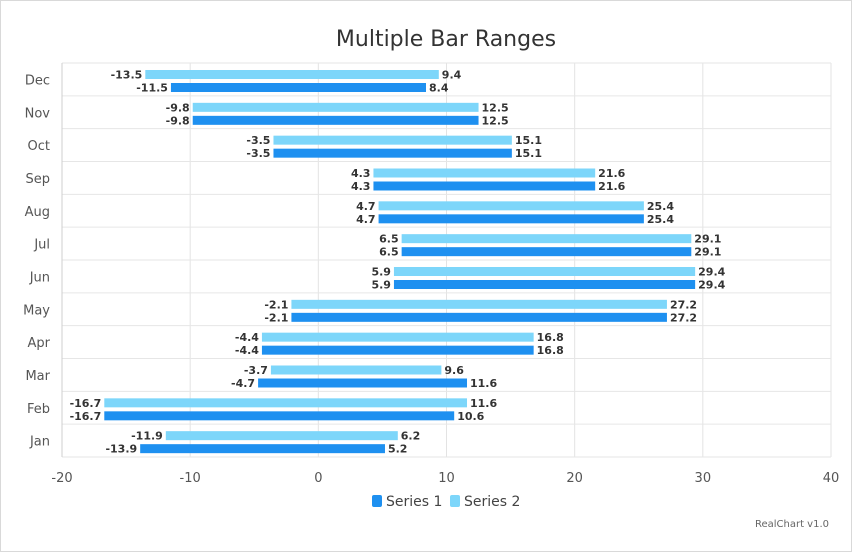 This screenshot has width=852, height=553. What do you see at coordinates (446, 39) in the screenshot?
I see `chart-title: Multiple Bar Ranges` at bounding box center [446, 39].